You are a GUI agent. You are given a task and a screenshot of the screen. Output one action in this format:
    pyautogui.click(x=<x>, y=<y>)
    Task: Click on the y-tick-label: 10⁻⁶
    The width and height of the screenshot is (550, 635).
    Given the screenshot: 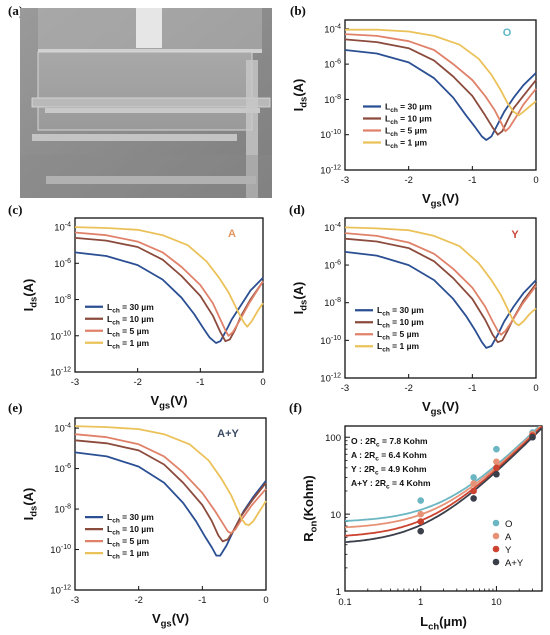 What is the action you would take?
    pyautogui.click(x=62, y=264)
    